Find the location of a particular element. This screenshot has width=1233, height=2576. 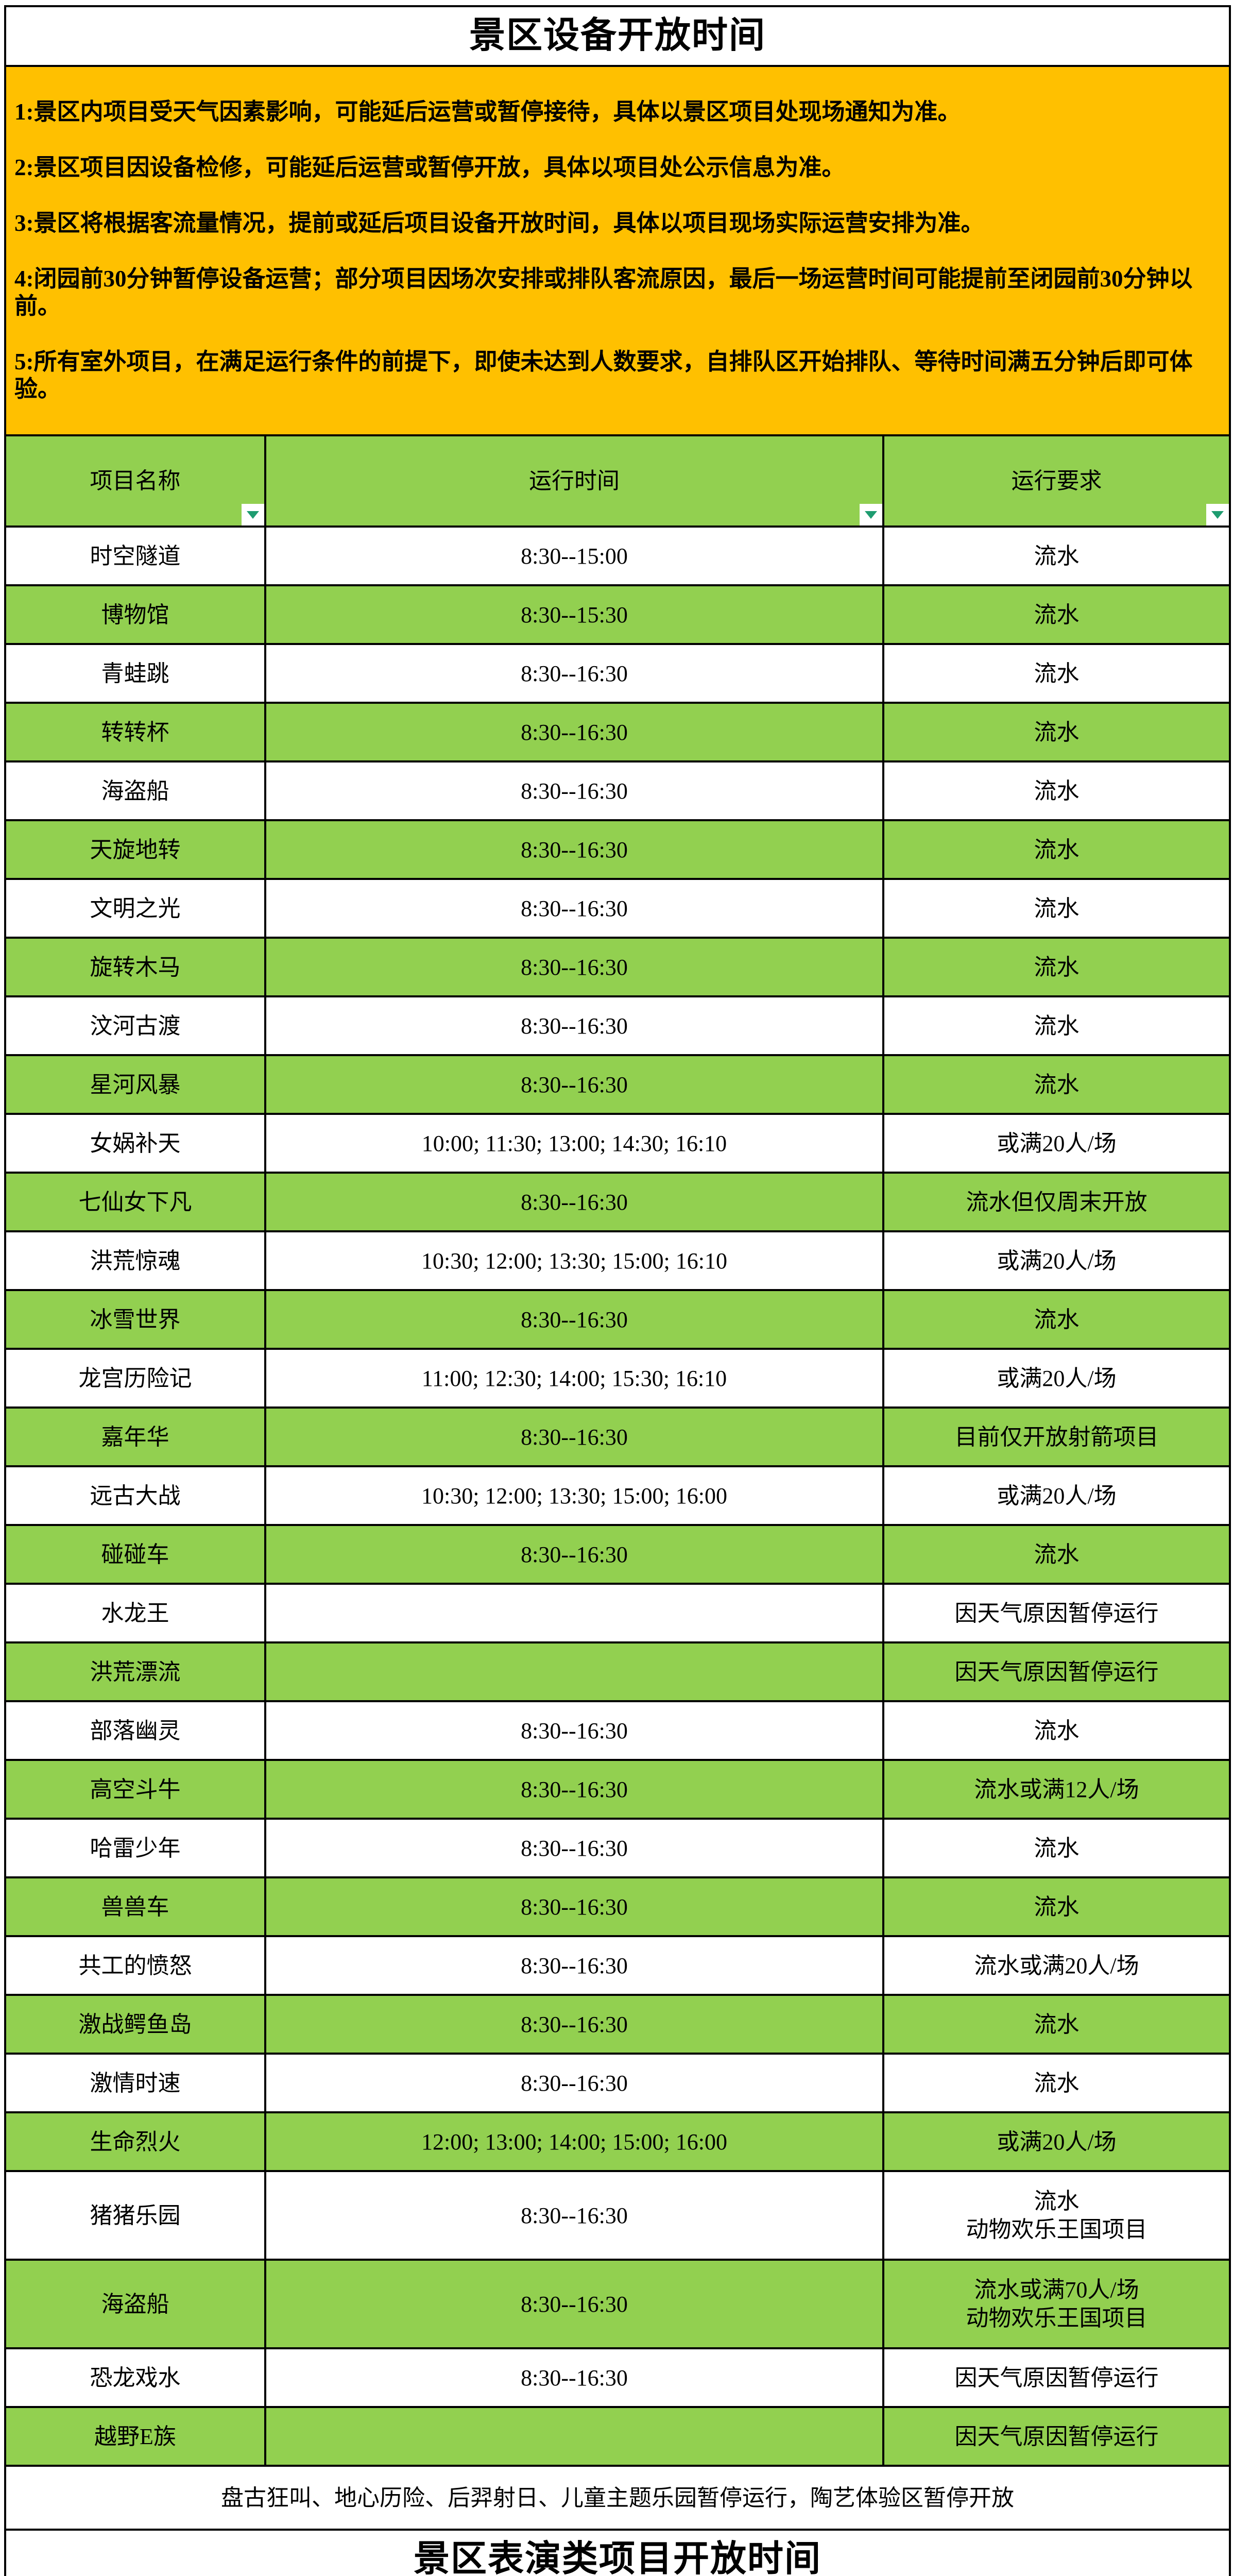

project-name-cell: 青蛙跳 is located at coordinates (135, 673).